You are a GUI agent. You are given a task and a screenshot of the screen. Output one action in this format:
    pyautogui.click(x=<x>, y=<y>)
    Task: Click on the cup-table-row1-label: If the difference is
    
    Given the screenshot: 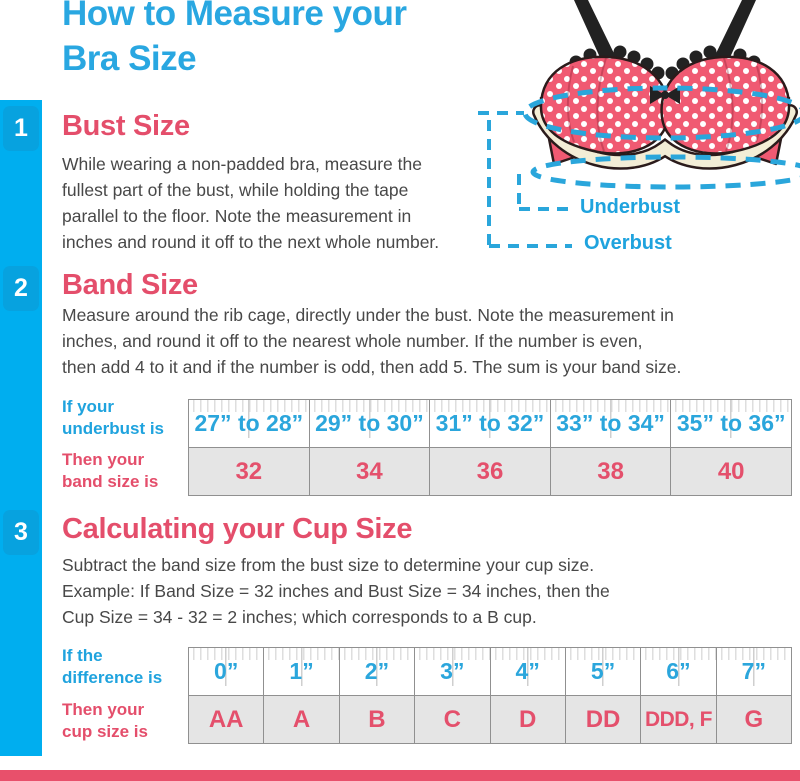 What is the action you would take?
    pyautogui.click(x=112, y=666)
    